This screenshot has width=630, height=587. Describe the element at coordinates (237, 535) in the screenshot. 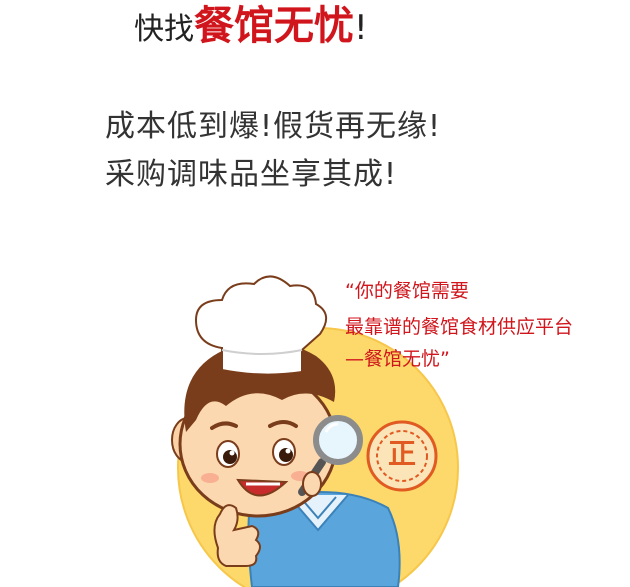

I see `thumbs-up-hand` at that location.